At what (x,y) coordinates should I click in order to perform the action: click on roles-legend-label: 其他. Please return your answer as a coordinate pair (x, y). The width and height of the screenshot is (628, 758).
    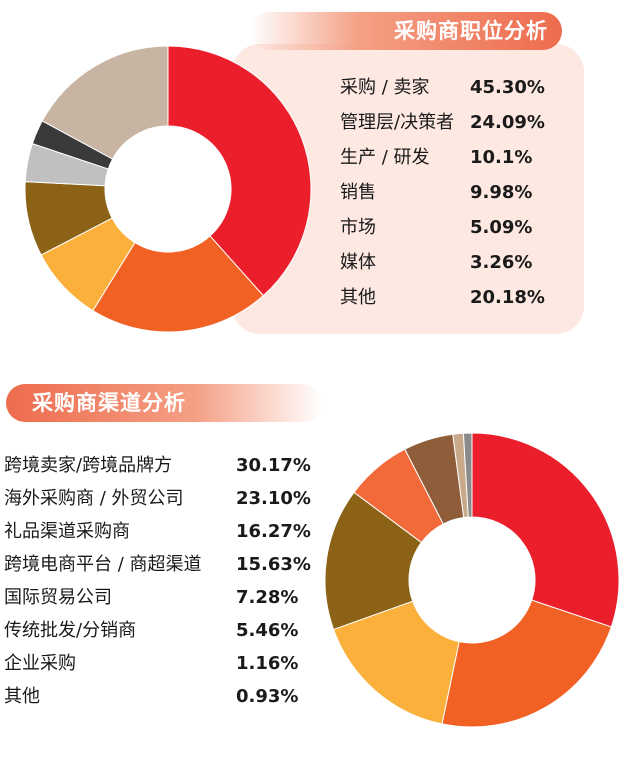
    Looking at the image, I should click on (358, 297).